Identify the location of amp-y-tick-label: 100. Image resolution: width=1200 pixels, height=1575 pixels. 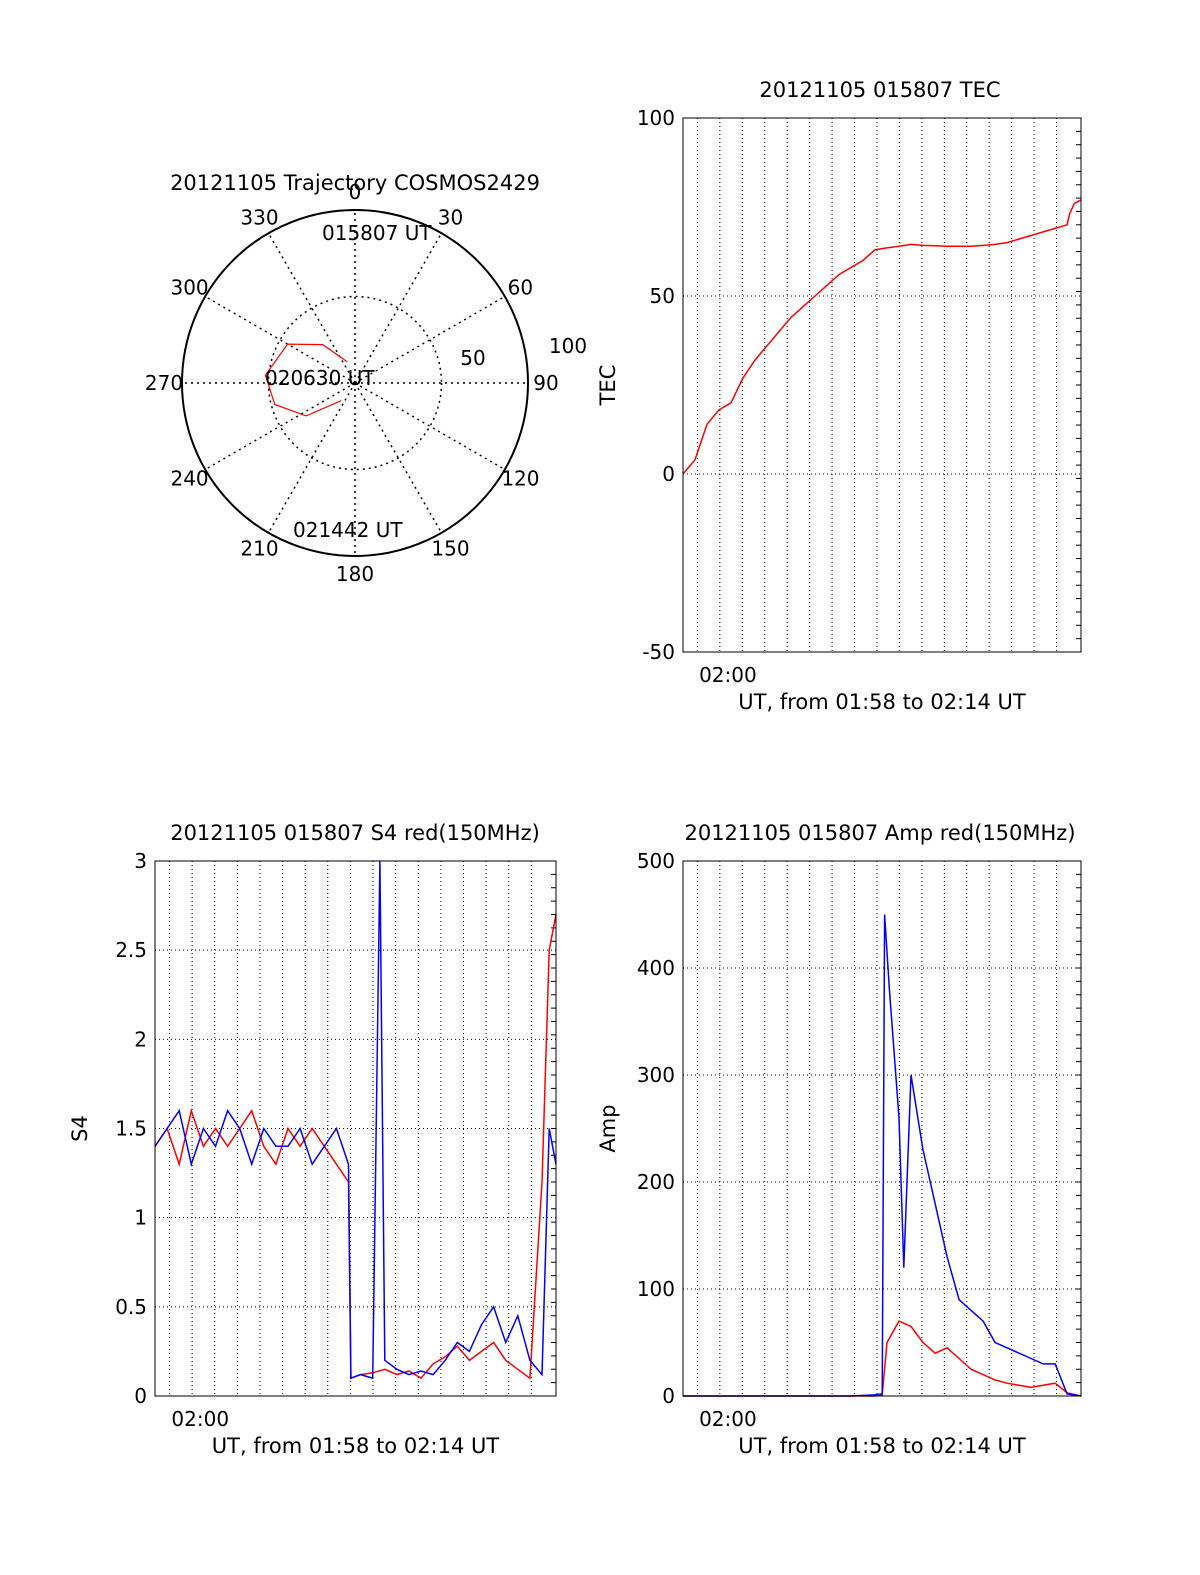
(656, 1289).